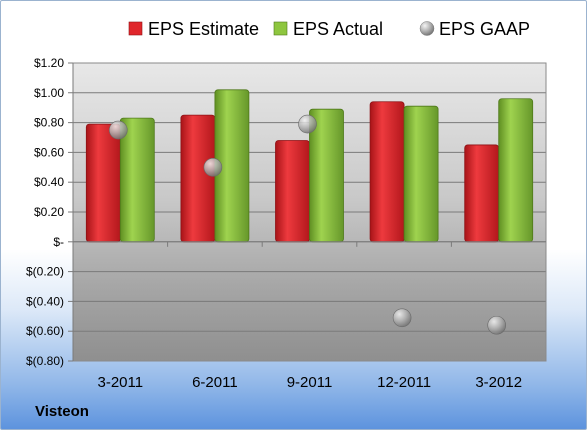  Describe the element at coordinates (62, 411) in the screenshot. I see `company-name: Visteon` at that location.